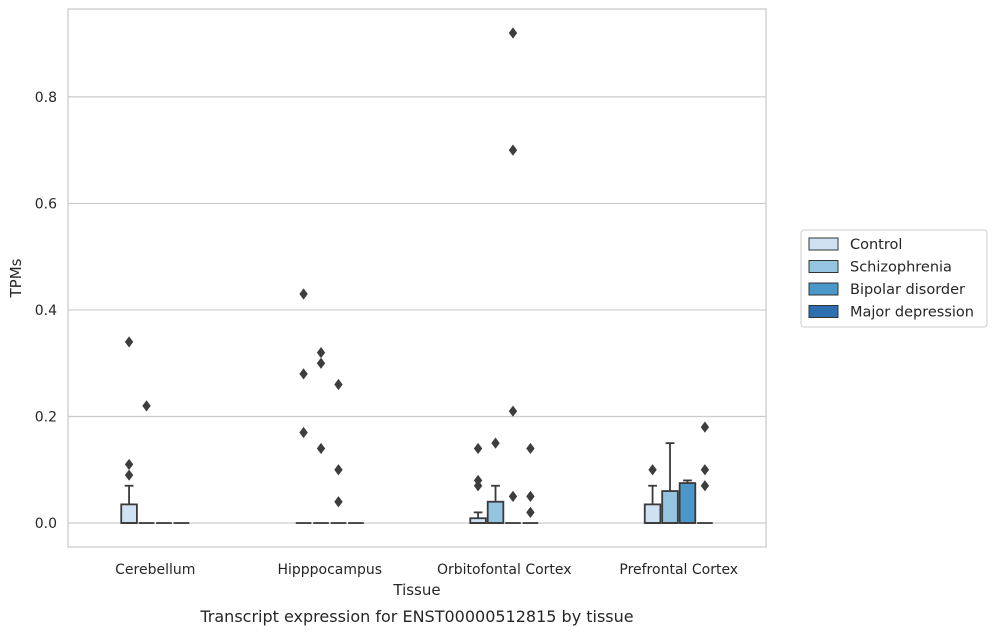  Describe the element at coordinates (912, 313) in the screenshot. I see `legend-entry: Major depression` at that location.